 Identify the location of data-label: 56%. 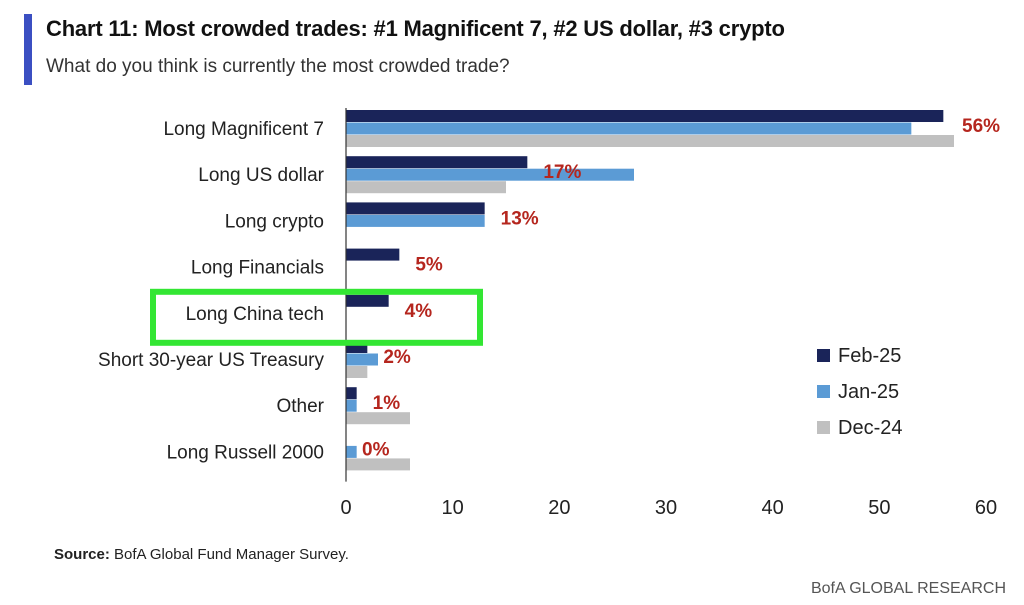
(981, 126).